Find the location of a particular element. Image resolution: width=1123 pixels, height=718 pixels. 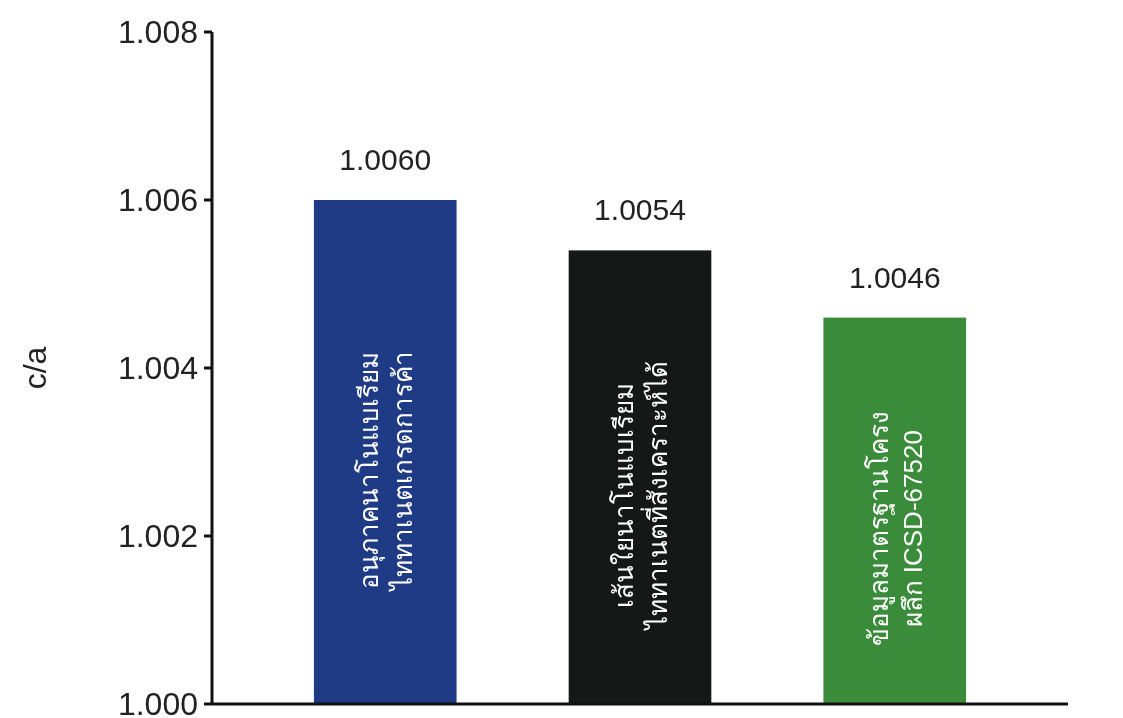

y-tick-label: 1.000 is located at coordinates (157, 702).